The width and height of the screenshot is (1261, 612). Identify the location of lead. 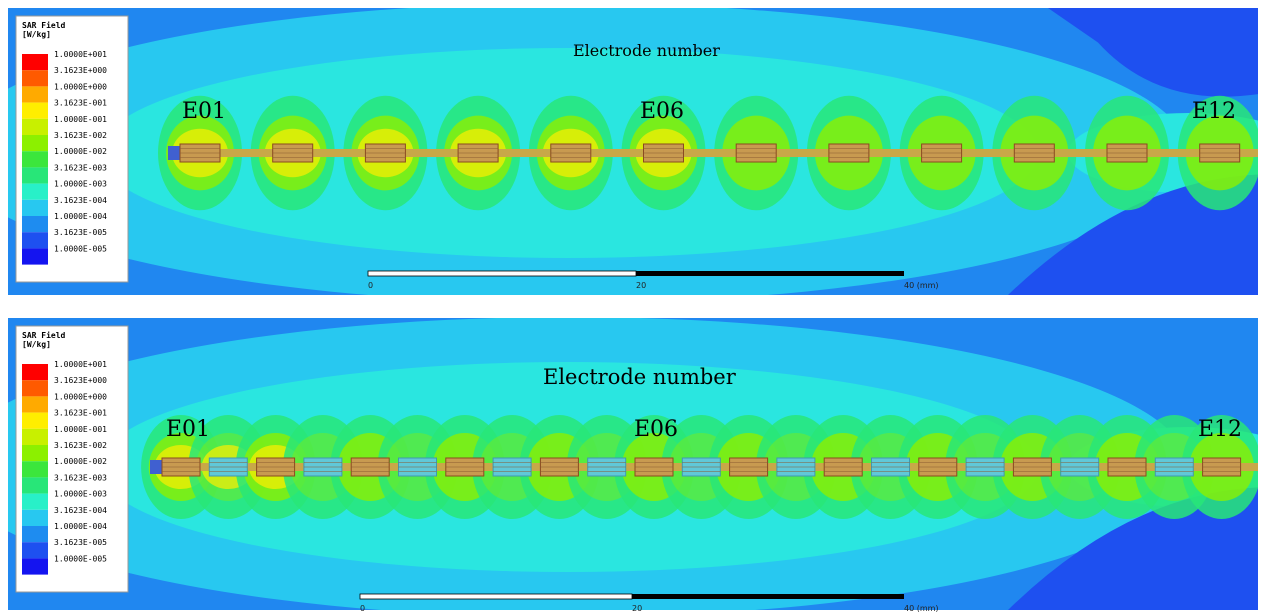
(713, 153).